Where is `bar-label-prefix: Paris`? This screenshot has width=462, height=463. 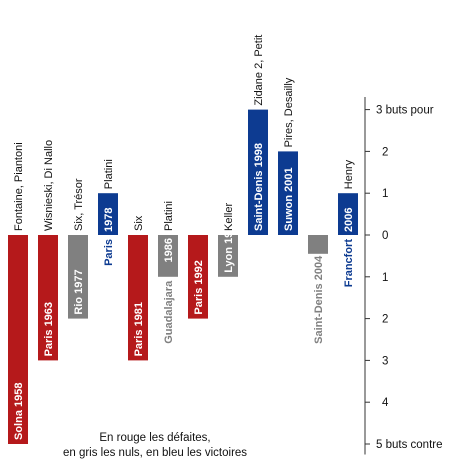 bar-label-prefix: Paris is located at coordinates (109, 252).